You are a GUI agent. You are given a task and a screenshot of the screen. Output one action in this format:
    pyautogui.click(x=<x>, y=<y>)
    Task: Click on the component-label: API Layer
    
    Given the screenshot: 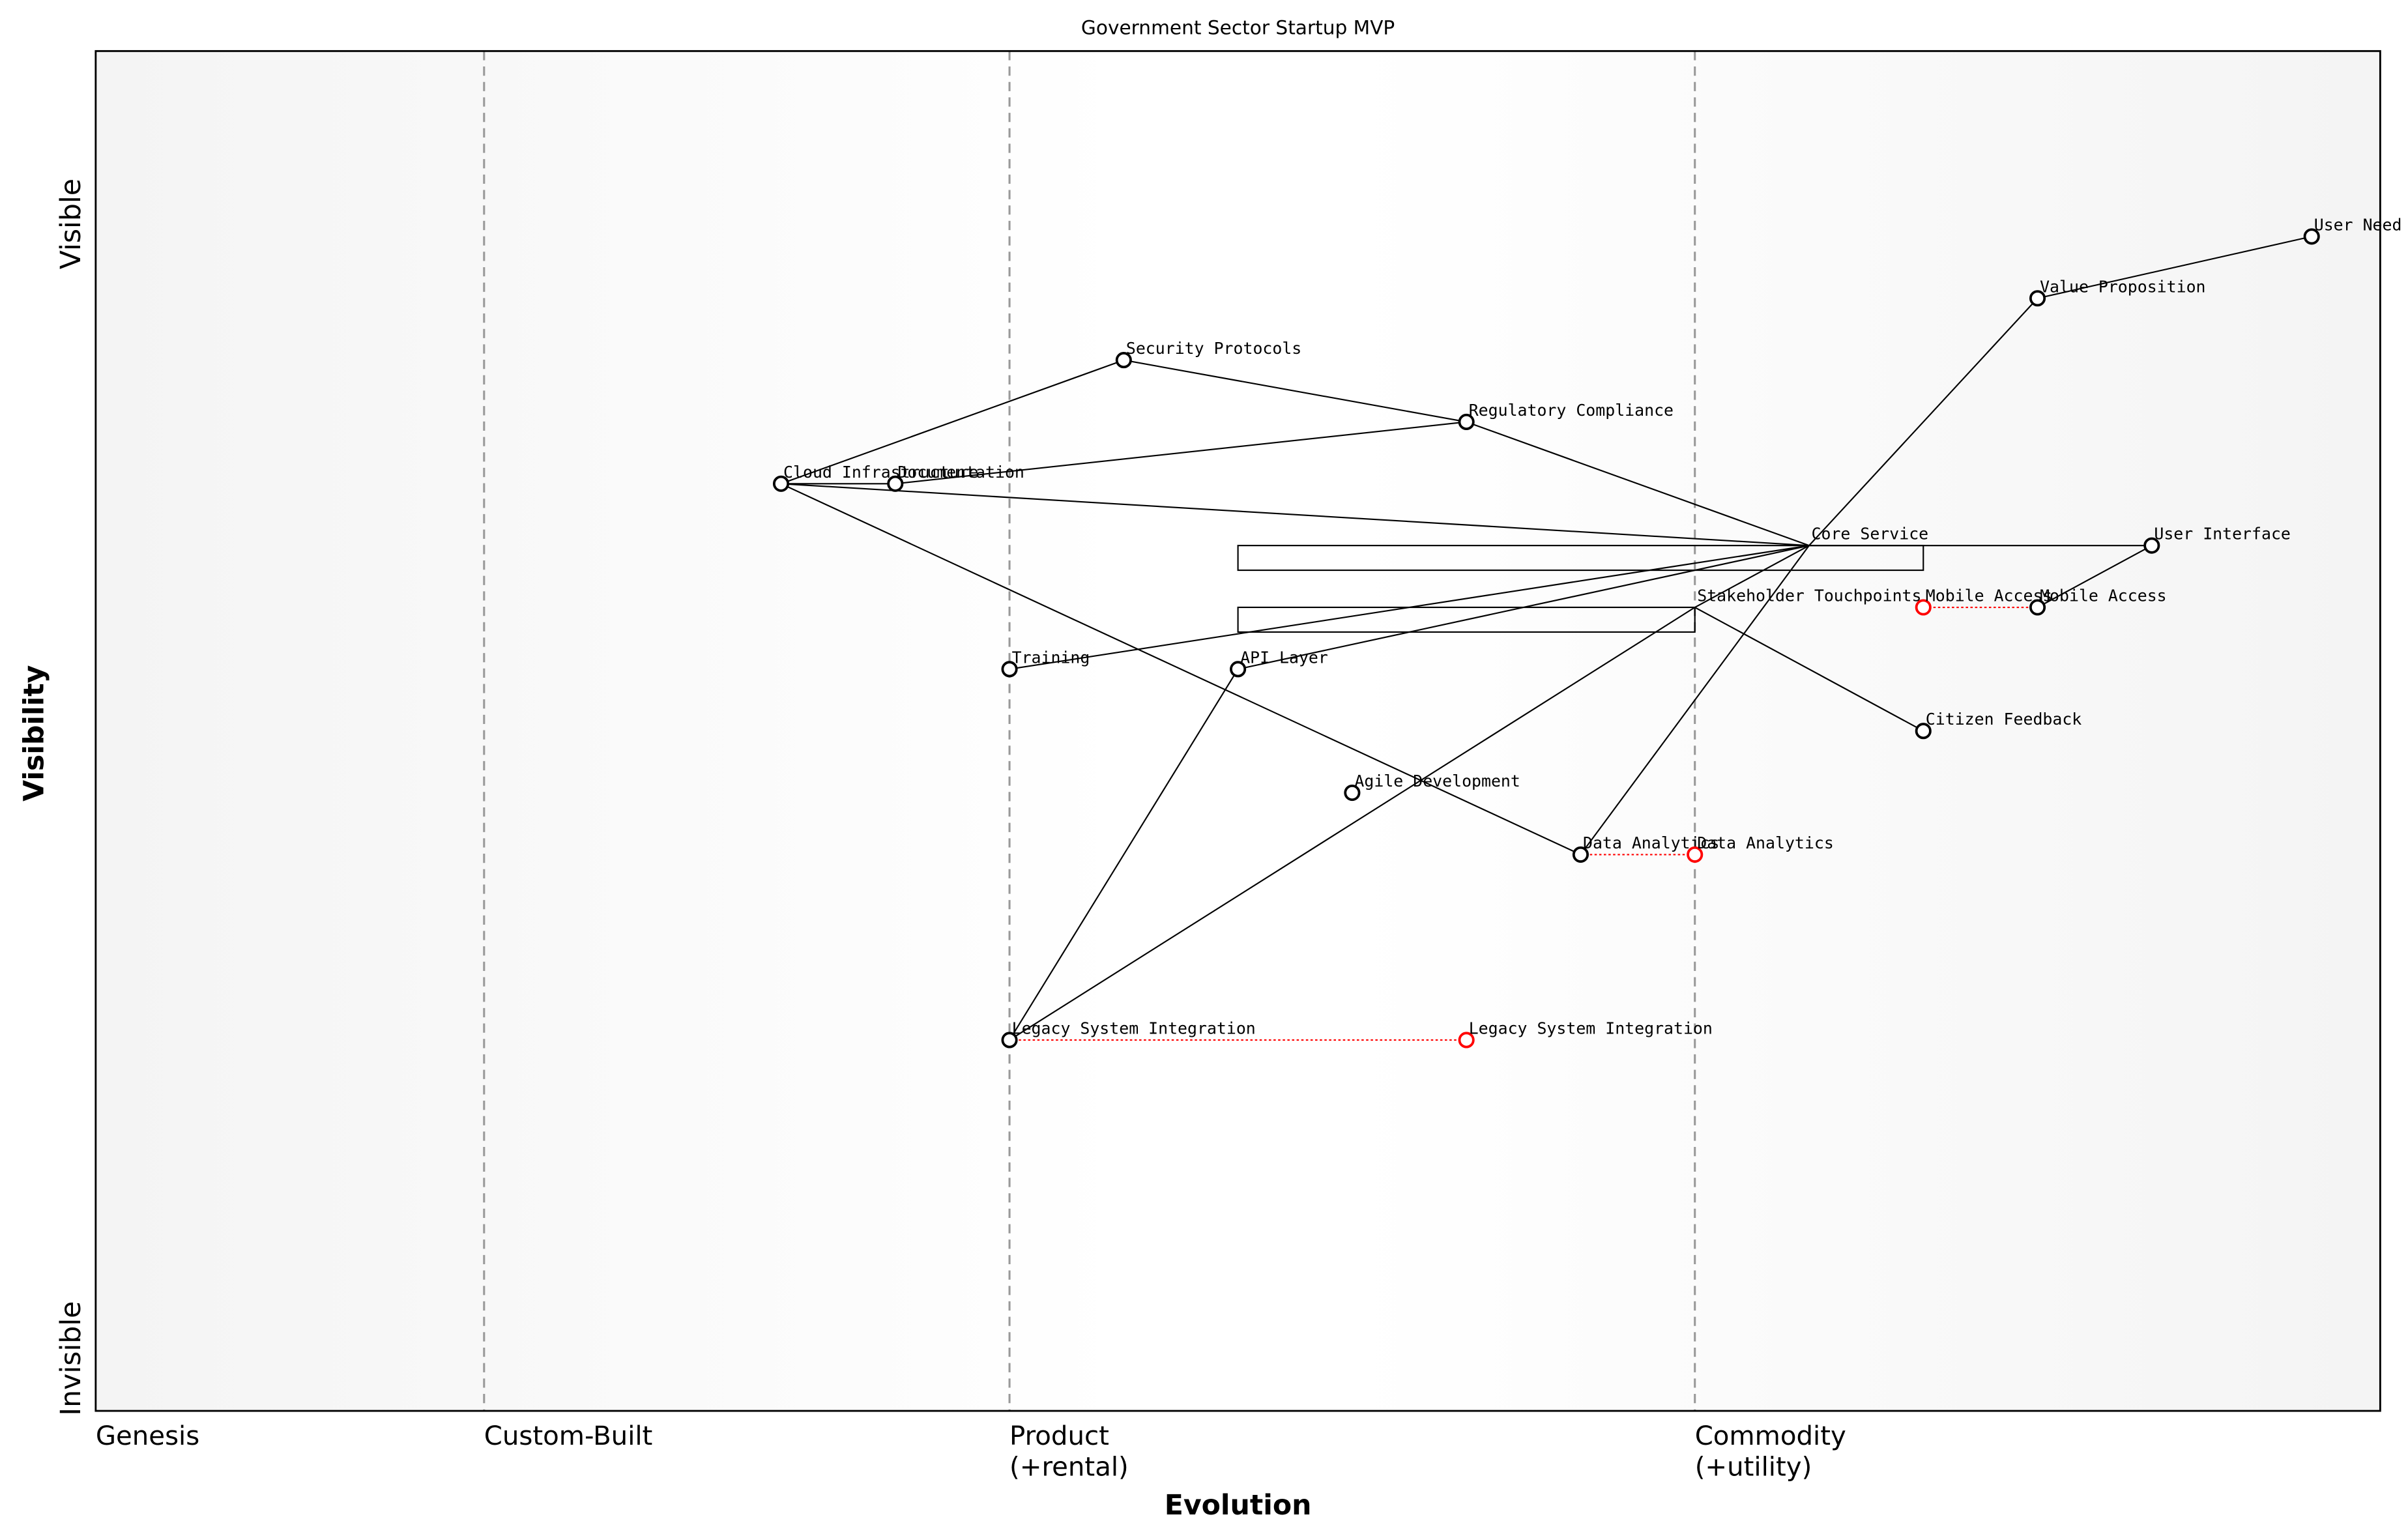 What is the action you would take?
    pyautogui.click(x=1284, y=657)
    